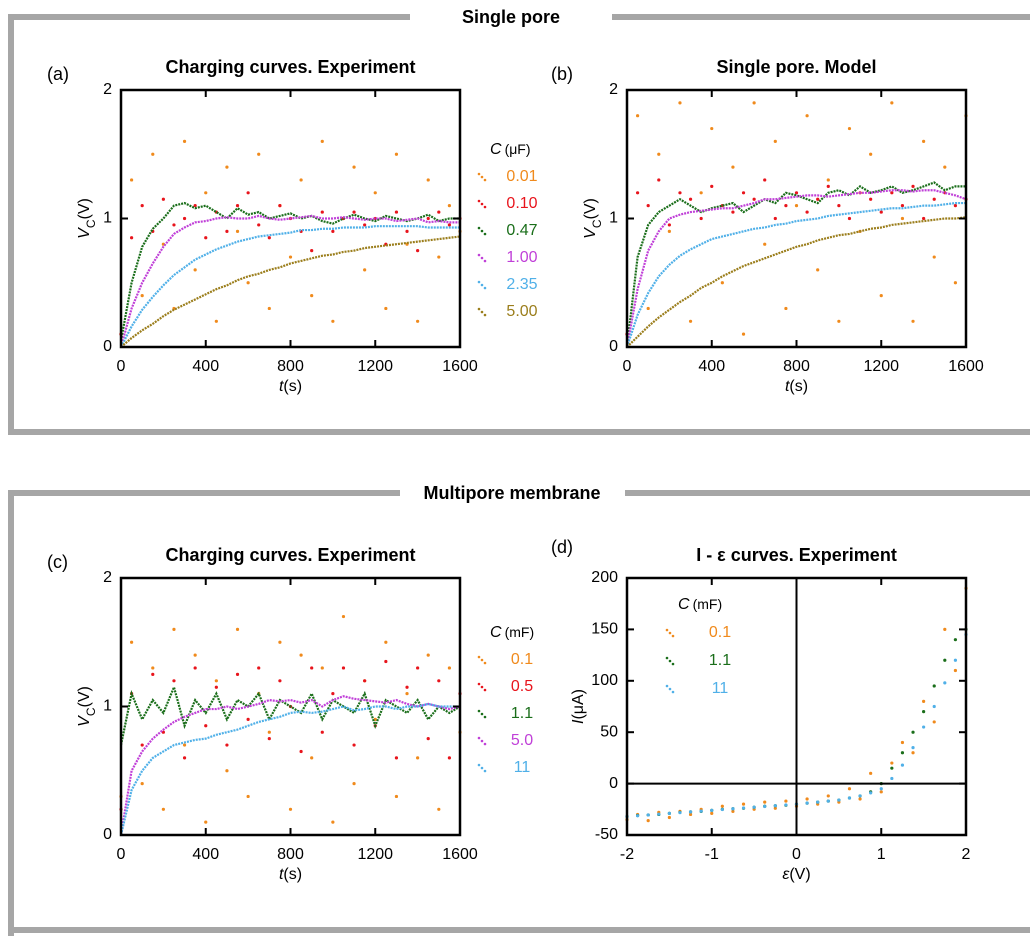 The height and width of the screenshot is (936, 1030). I want to click on legend-title: C (mF), so click(700, 605).